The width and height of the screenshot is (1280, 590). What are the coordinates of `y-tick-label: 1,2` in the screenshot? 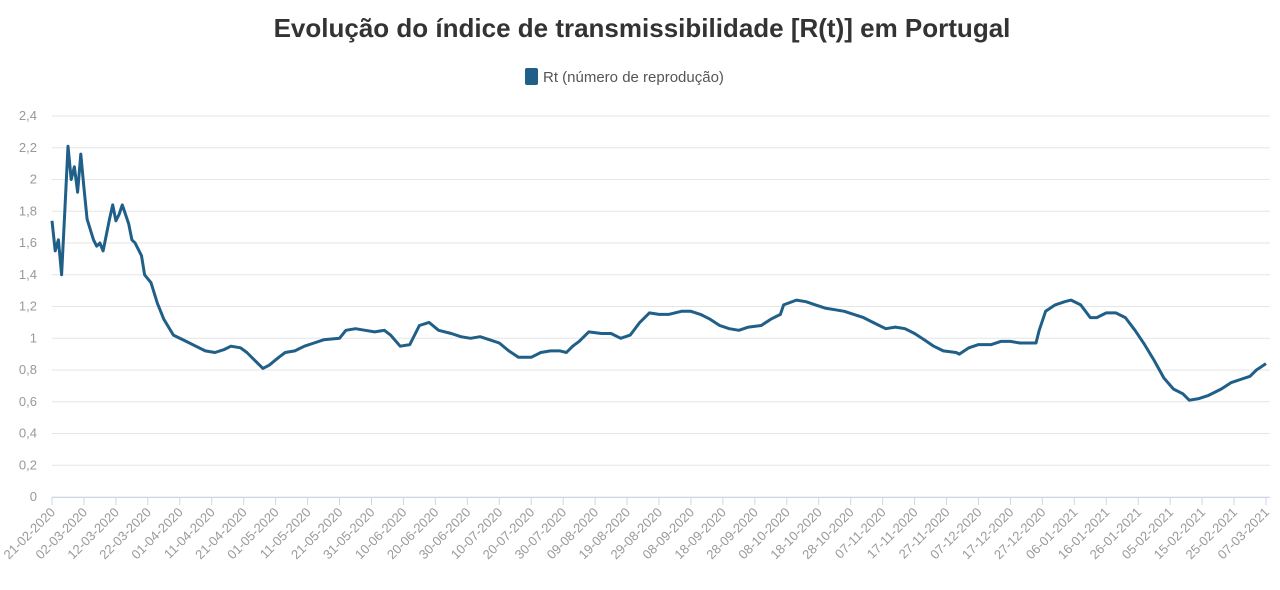 It's located at (28, 306).